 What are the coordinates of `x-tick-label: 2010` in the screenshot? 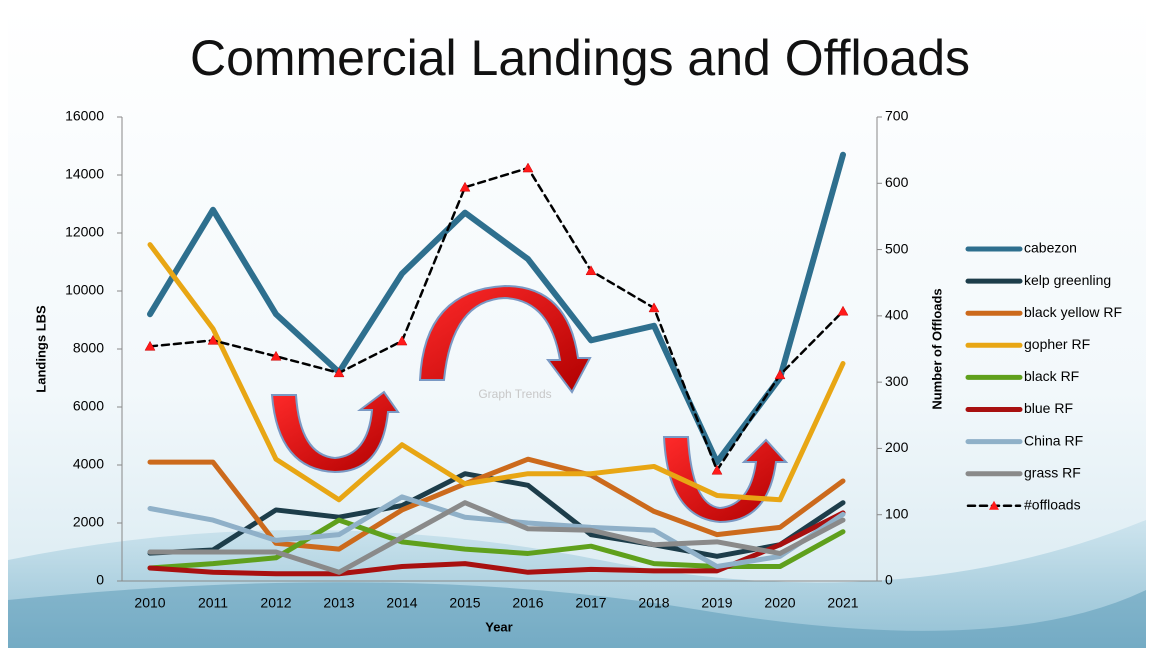 It's located at (149, 603).